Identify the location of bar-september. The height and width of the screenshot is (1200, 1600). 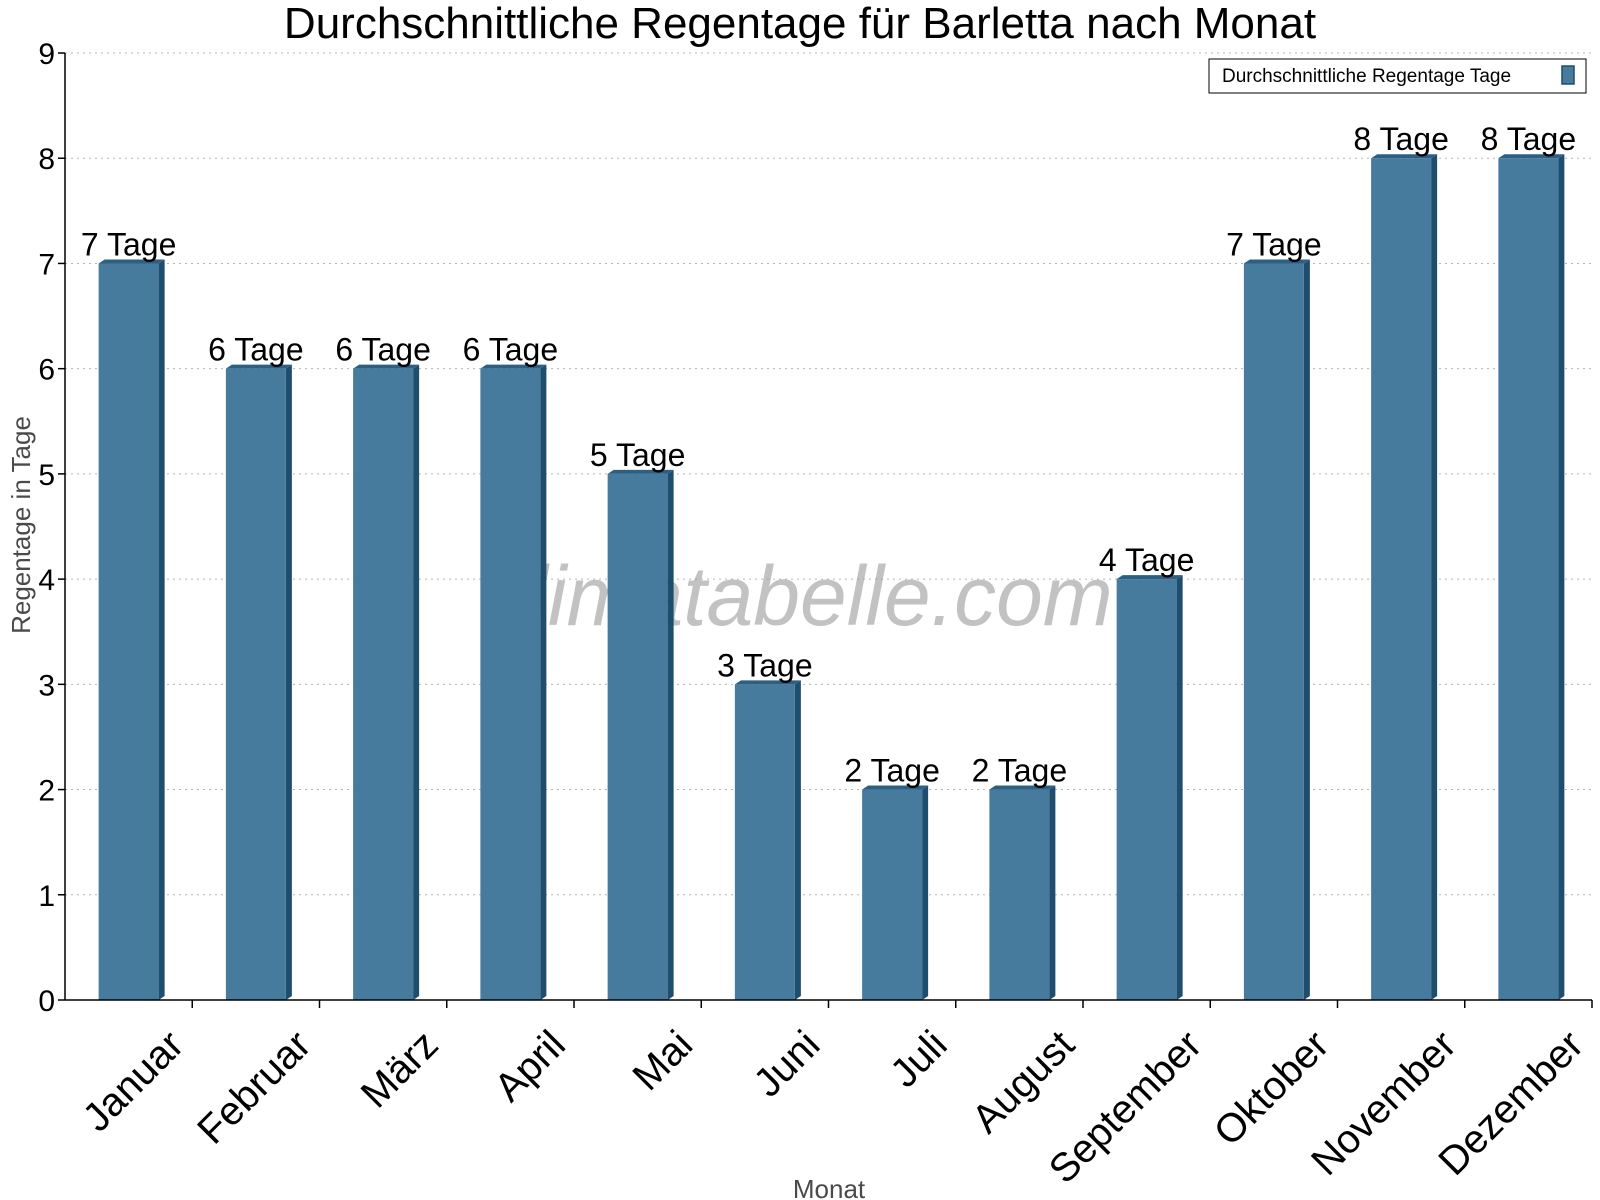
(1149, 787).